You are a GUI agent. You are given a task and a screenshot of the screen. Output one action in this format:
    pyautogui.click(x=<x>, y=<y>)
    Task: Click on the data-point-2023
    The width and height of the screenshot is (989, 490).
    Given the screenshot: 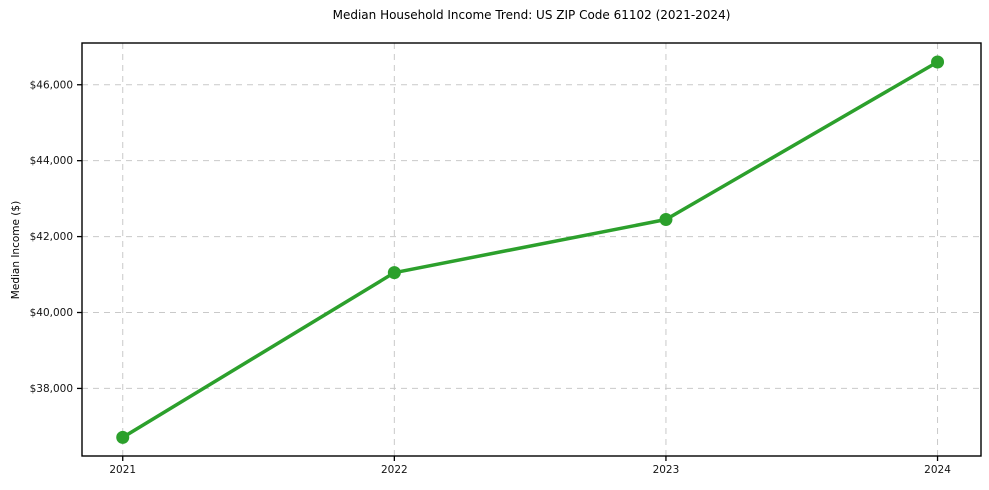 What is the action you would take?
    pyautogui.click(x=666, y=220)
    